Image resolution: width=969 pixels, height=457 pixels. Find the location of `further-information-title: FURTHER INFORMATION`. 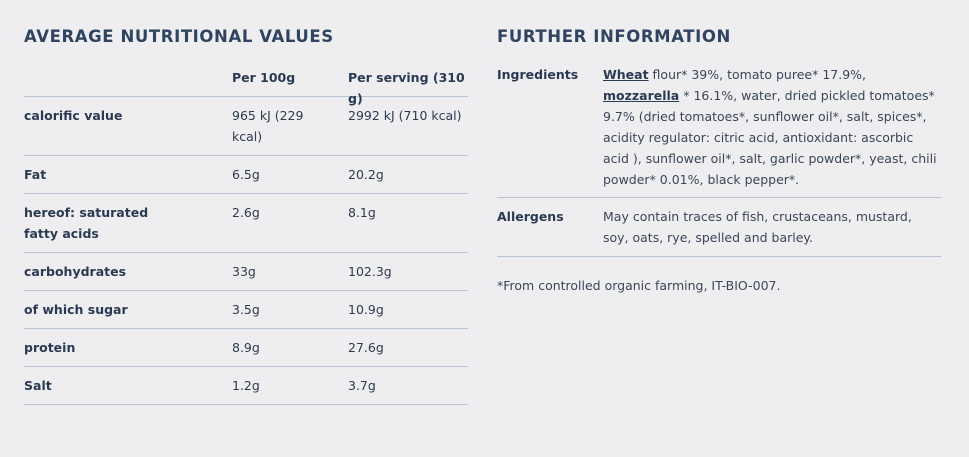

further-information-title: FURTHER INFORMATION is located at coordinates (614, 36).